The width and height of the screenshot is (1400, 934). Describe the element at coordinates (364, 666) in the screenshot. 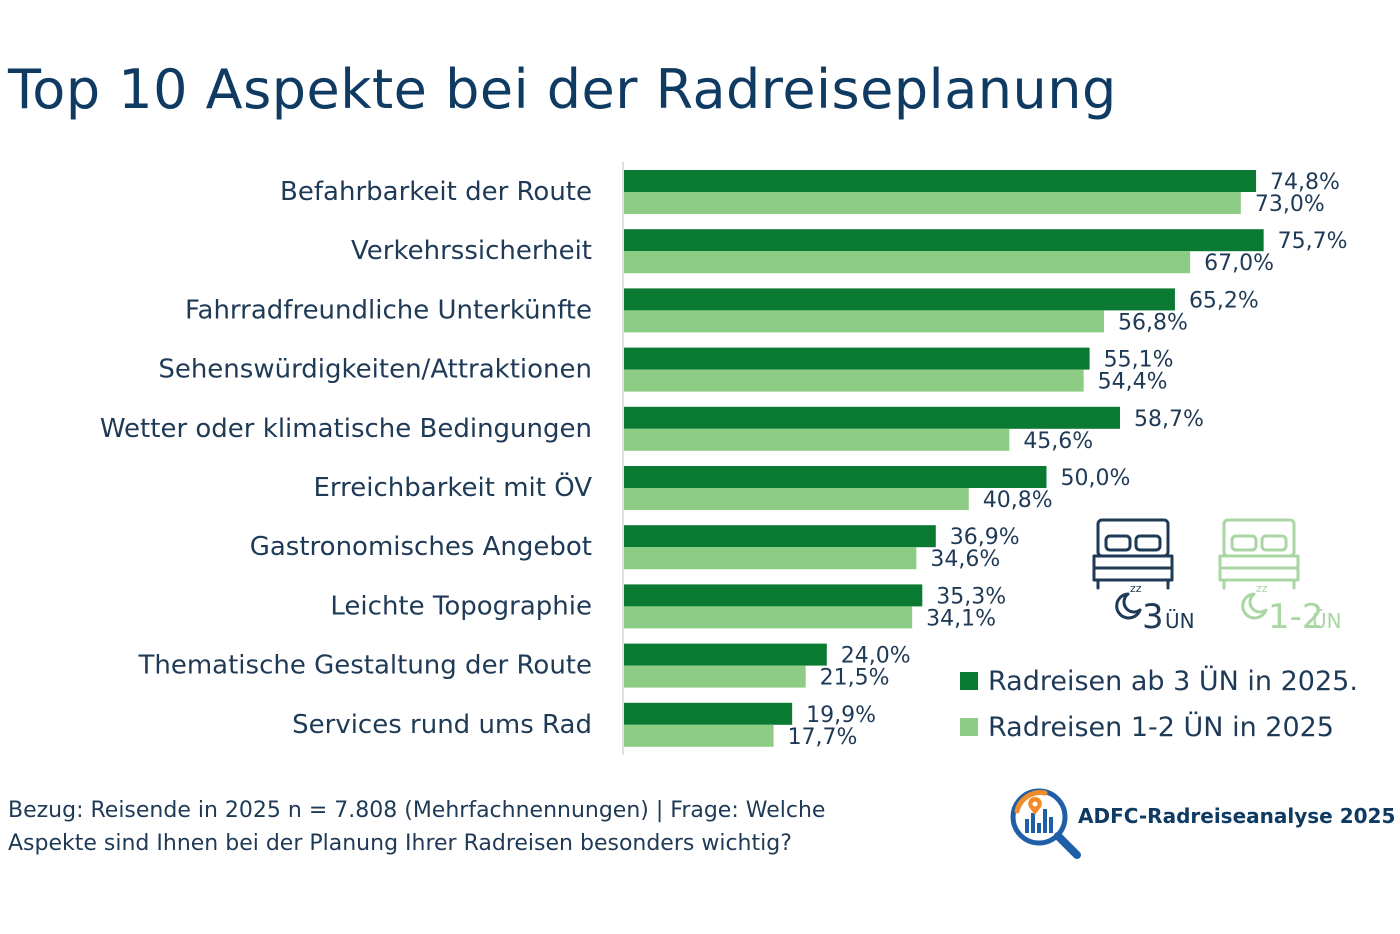

I see `category-label: Thematische Gestaltung der Route` at that location.